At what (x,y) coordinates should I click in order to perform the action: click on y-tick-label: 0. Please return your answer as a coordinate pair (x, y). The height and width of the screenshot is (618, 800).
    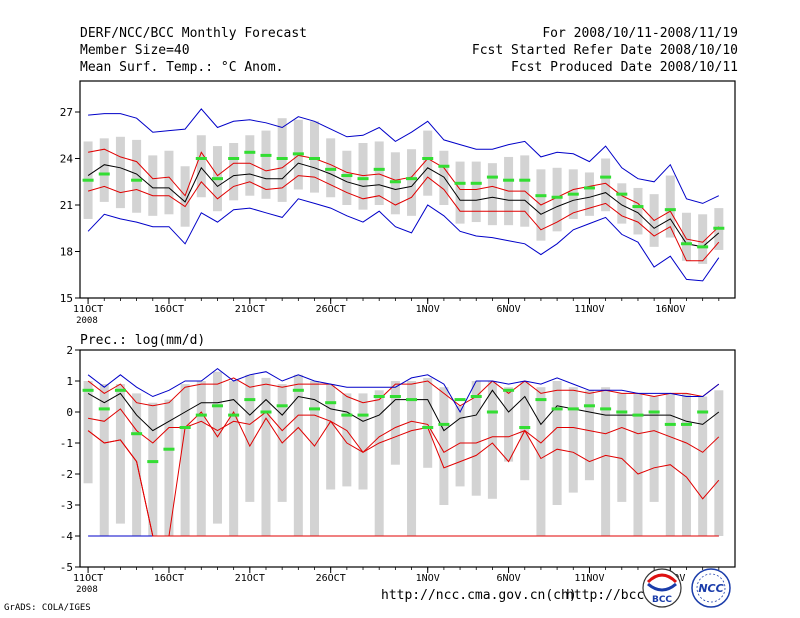
    Looking at the image, I should click on (69, 412).